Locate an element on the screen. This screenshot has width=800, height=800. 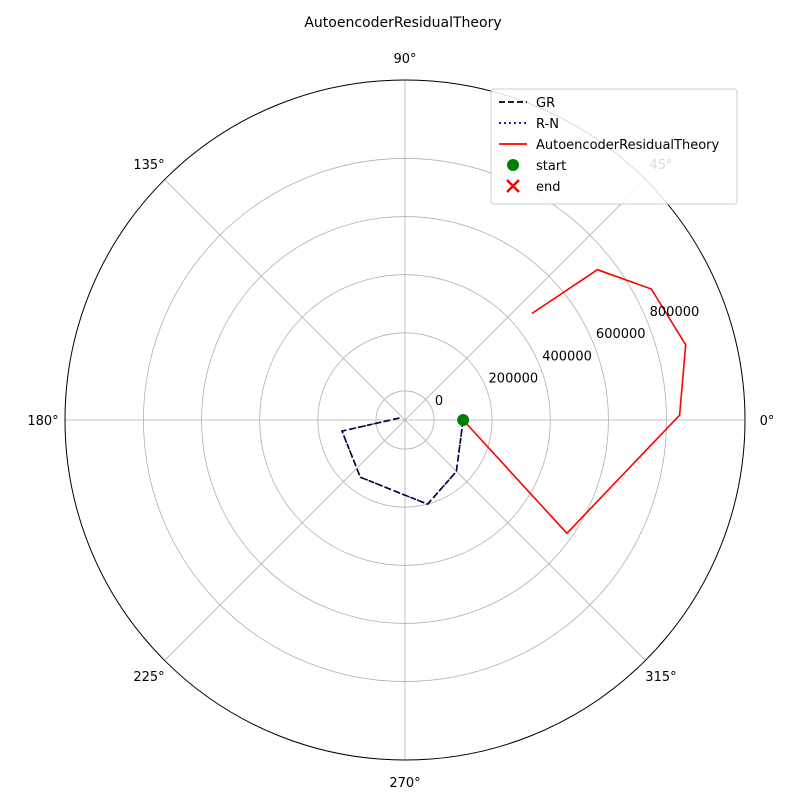
theta-tick-label: 90° is located at coordinates (404, 59).